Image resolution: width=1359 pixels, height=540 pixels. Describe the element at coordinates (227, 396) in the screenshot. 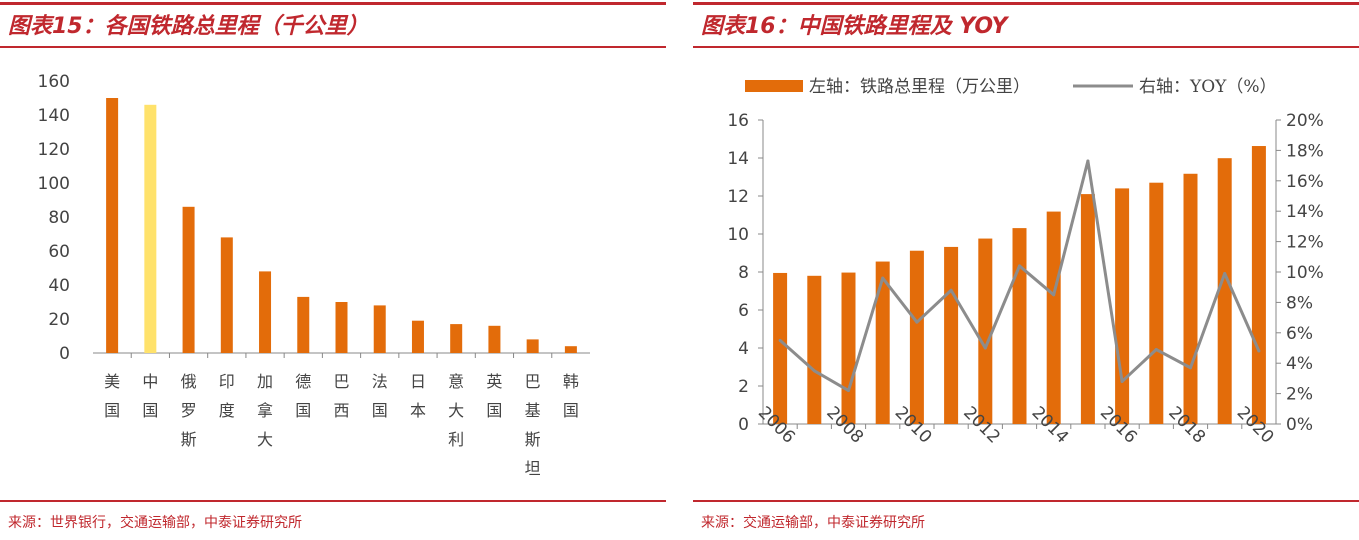

I see `x-tick-label: 印度` at that location.